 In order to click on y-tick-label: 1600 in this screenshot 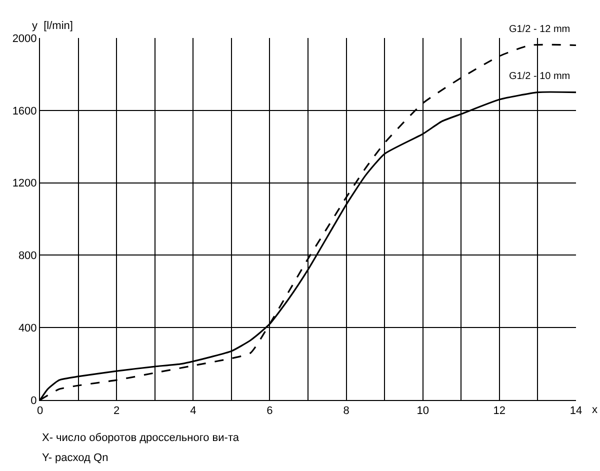, I will do `click(24, 111)`.